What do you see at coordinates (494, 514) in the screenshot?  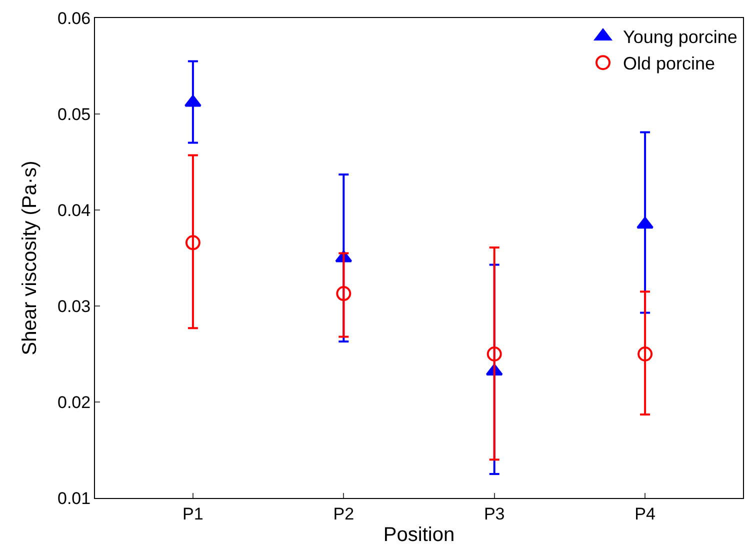 I see `x-tick-label: P3` at bounding box center [494, 514].